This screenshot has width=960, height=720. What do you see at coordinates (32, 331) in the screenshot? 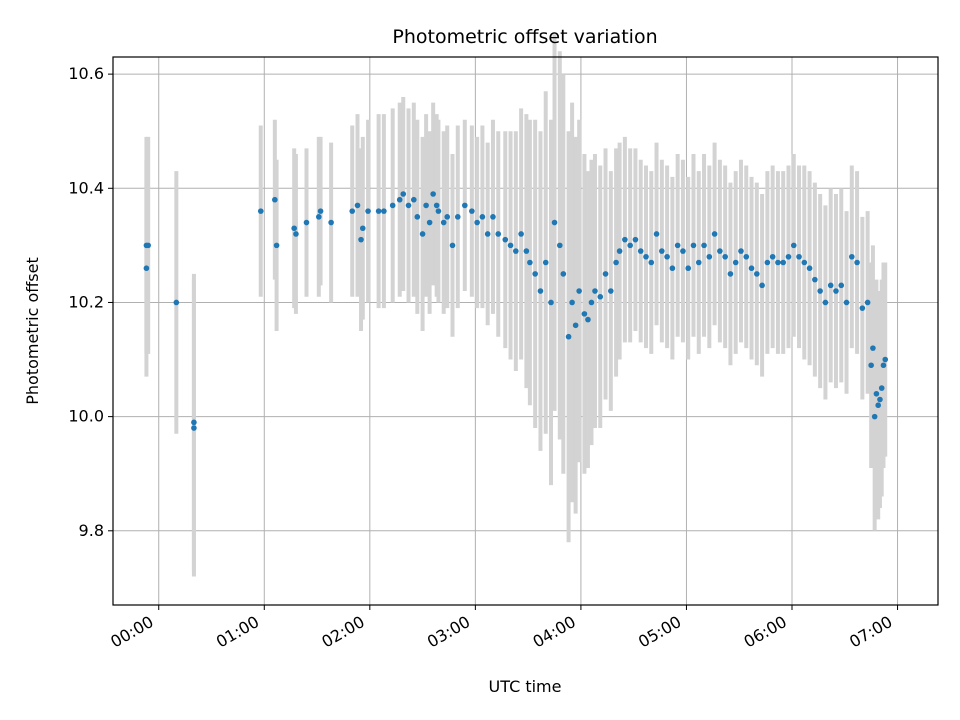
I see `y-axis-title: Photometric offset` at bounding box center [32, 331].